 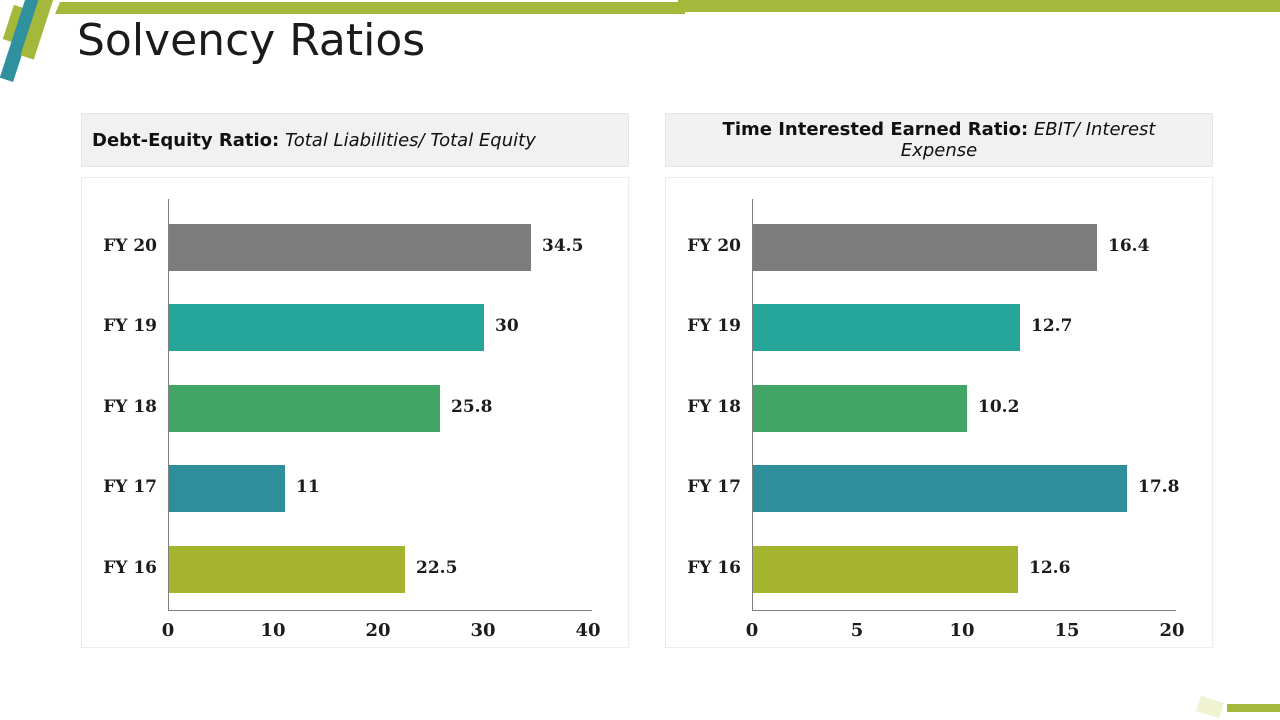 What do you see at coordinates (979, 6) in the screenshot?
I see `top-accent-band-right` at bounding box center [979, 6].